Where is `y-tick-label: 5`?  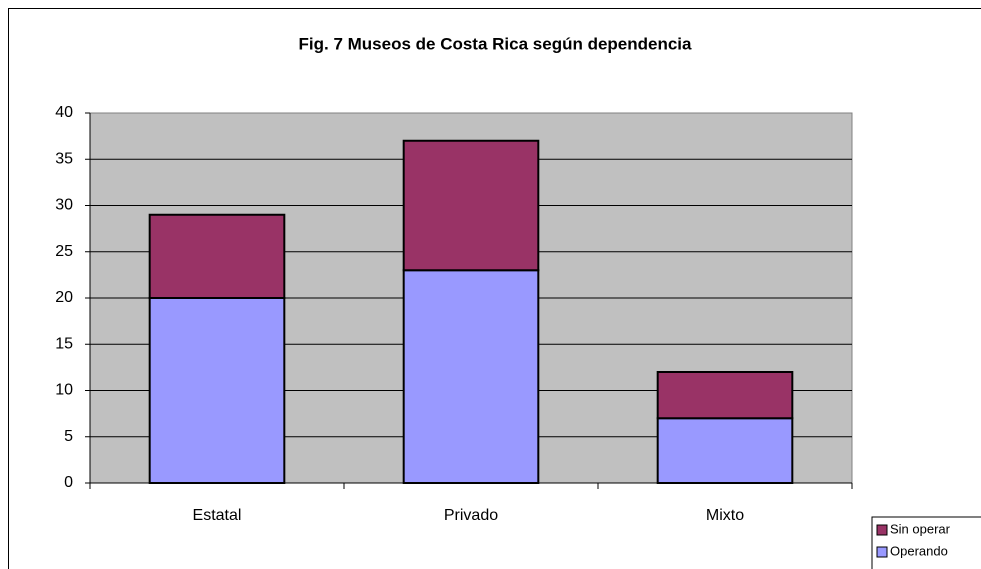
y-tick-label: 5 is located at coordinates (68, 436).